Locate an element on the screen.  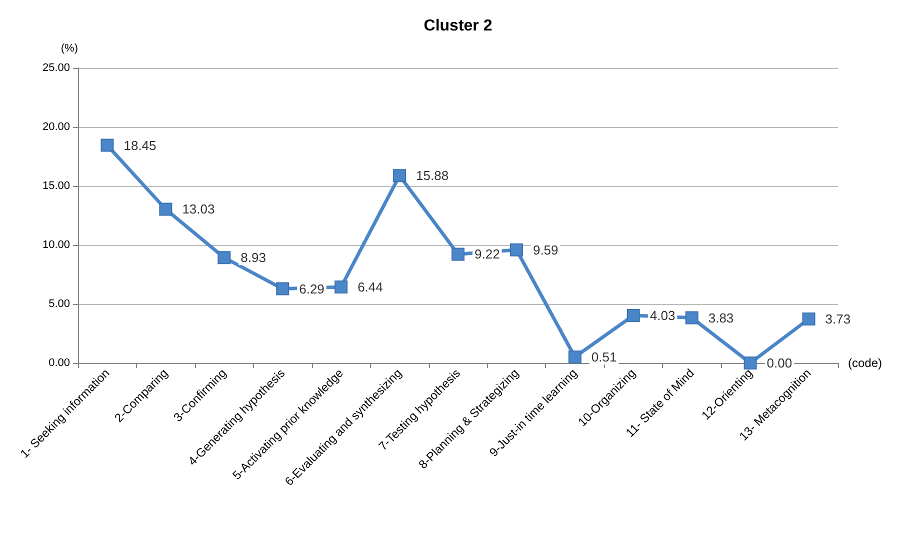
data-label: 9.22 is located at coordinates (487, 254).